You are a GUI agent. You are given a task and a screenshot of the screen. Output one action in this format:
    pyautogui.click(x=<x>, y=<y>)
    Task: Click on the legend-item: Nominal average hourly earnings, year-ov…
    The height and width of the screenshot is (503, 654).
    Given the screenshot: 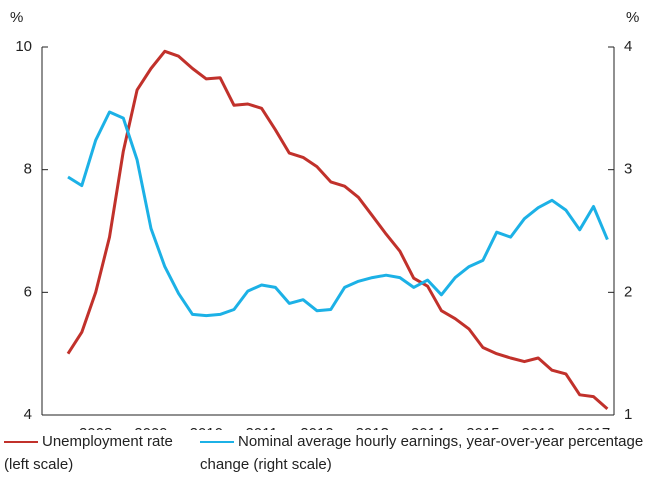 What is the action you would take?
    pyautogui.click(x=425, y=453)
    